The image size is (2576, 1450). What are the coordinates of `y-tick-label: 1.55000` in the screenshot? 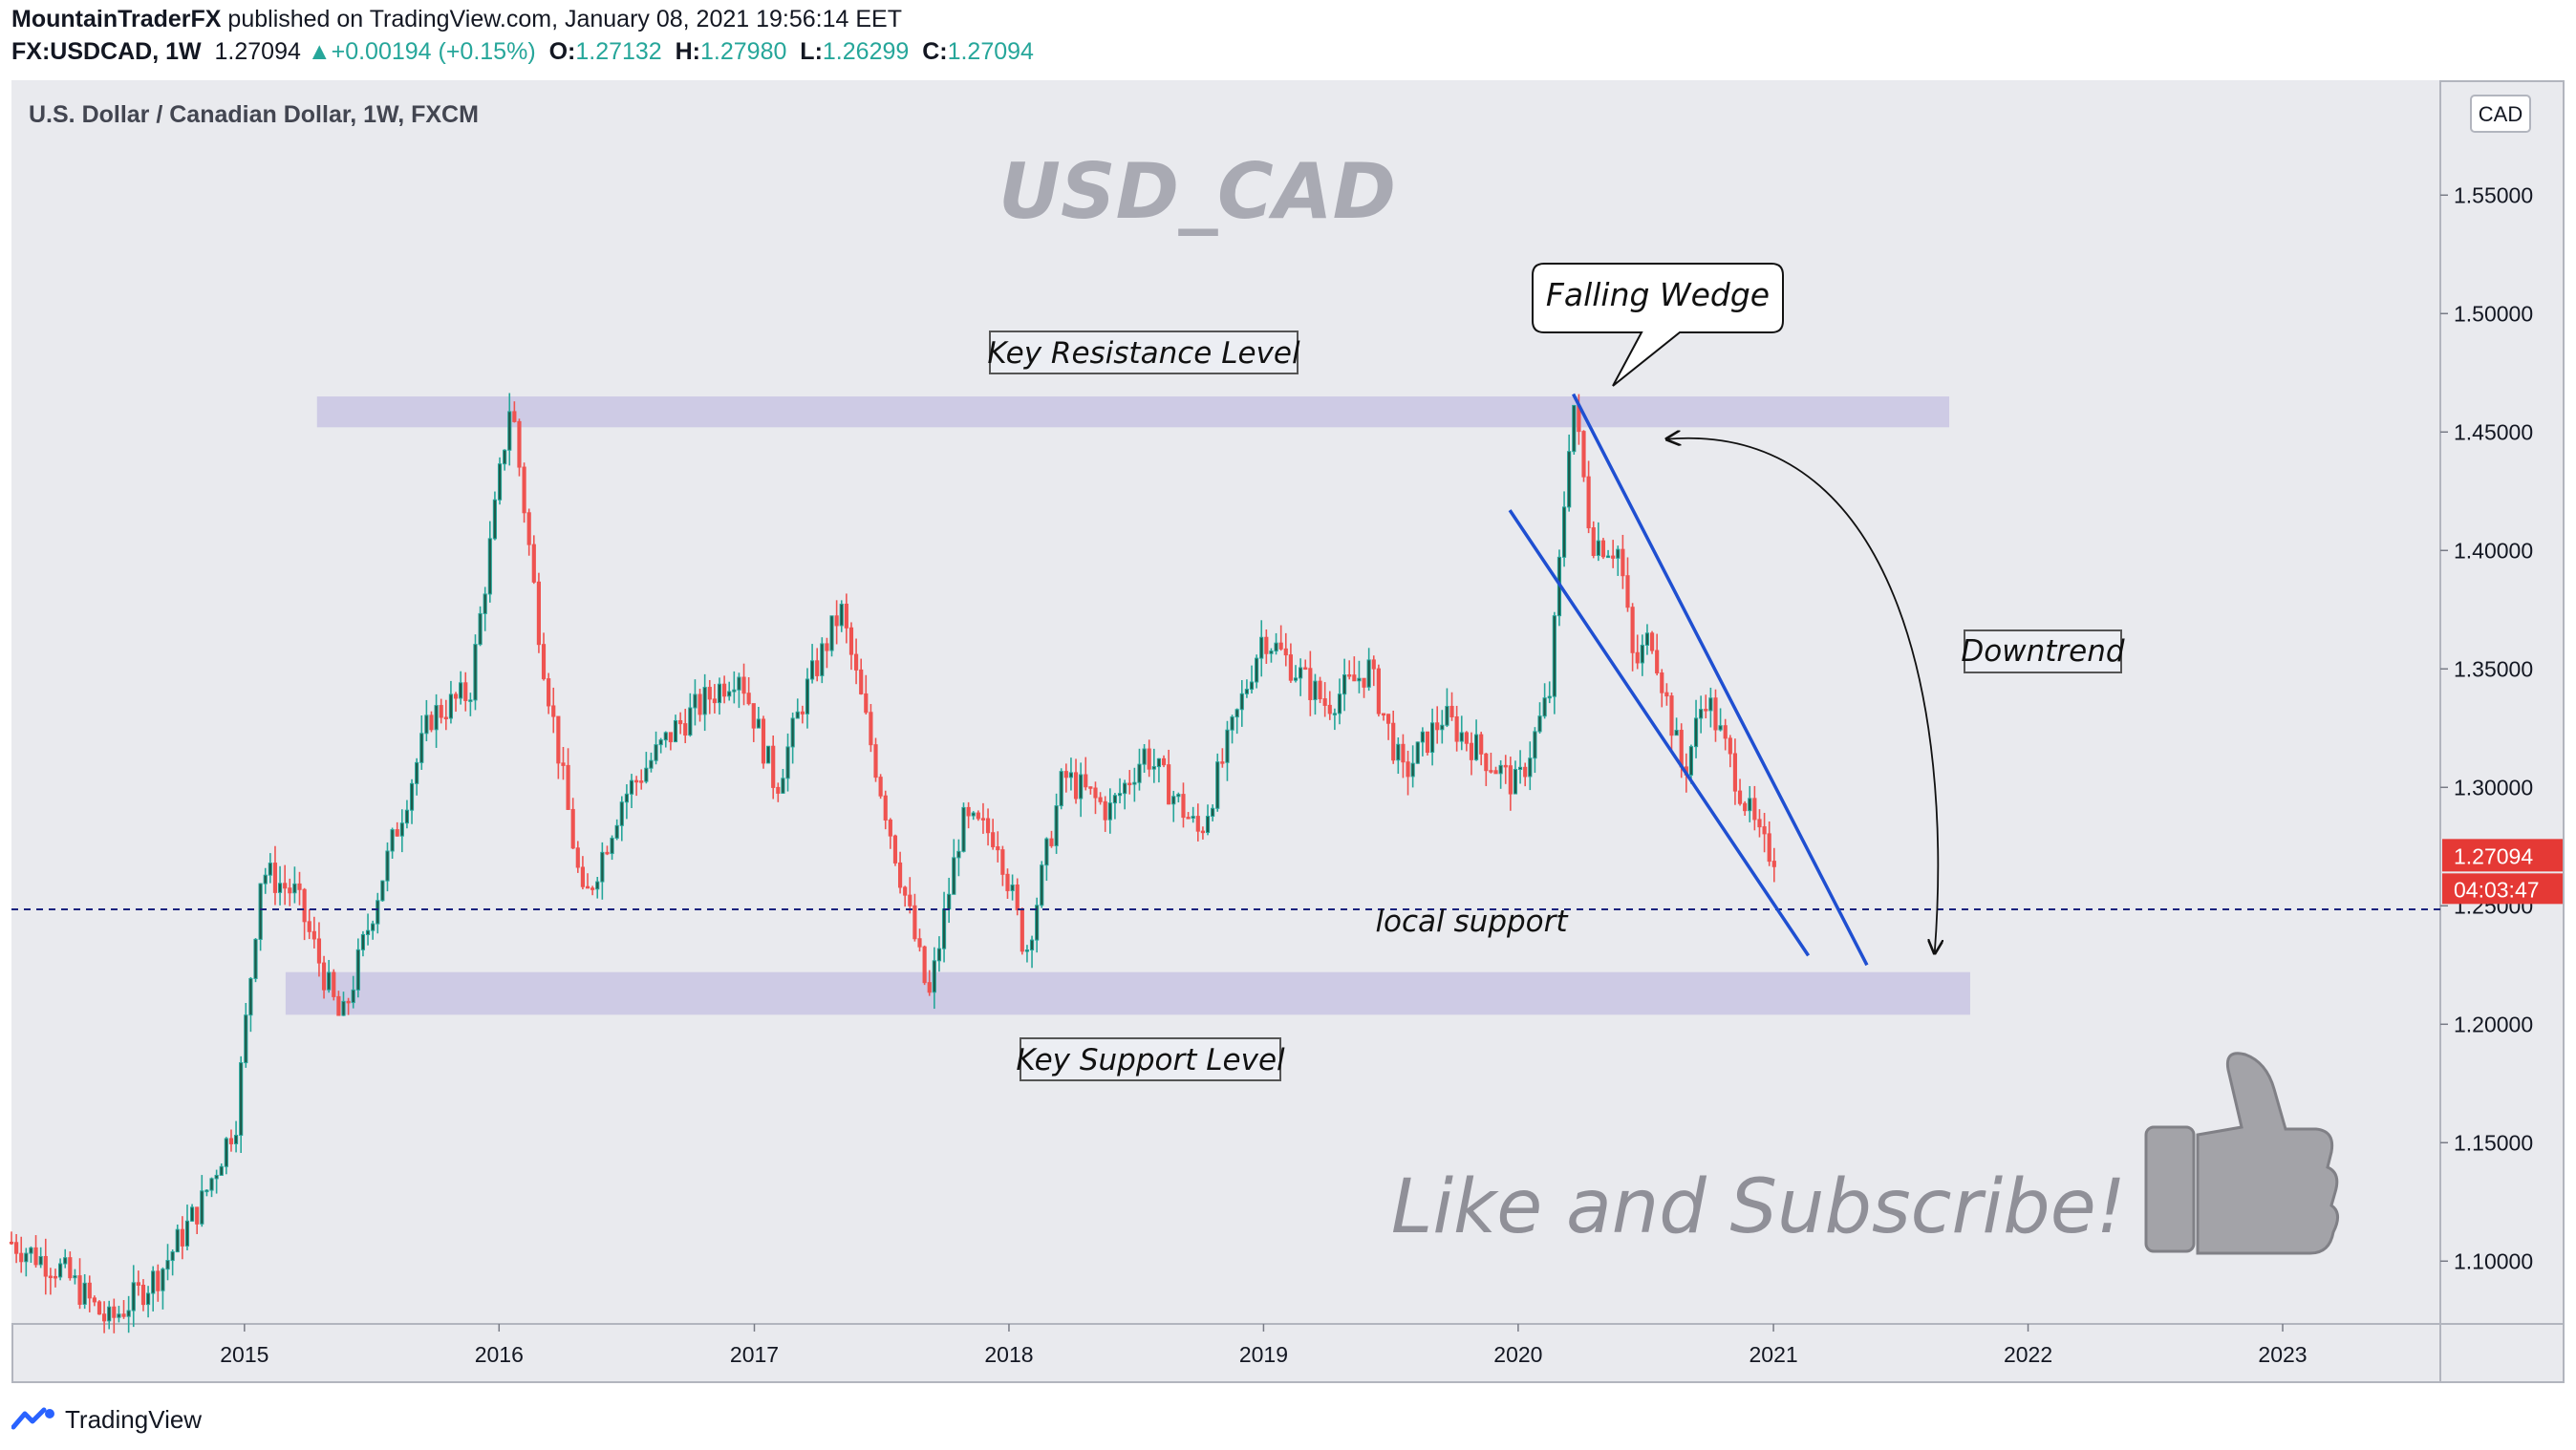 It's located at (2493, 194).